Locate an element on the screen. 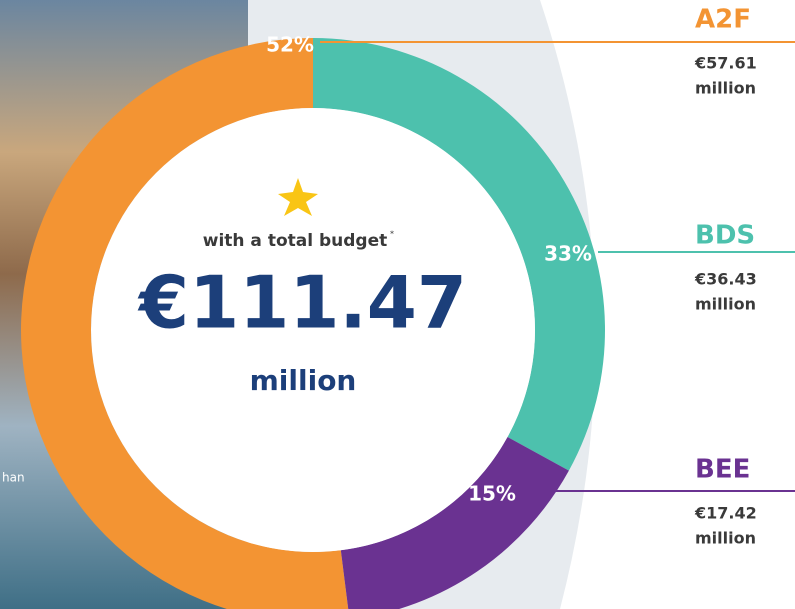 The height and width of the screenshot is (609, 795). percent-label: 15% is located at coordinates (492, 494).